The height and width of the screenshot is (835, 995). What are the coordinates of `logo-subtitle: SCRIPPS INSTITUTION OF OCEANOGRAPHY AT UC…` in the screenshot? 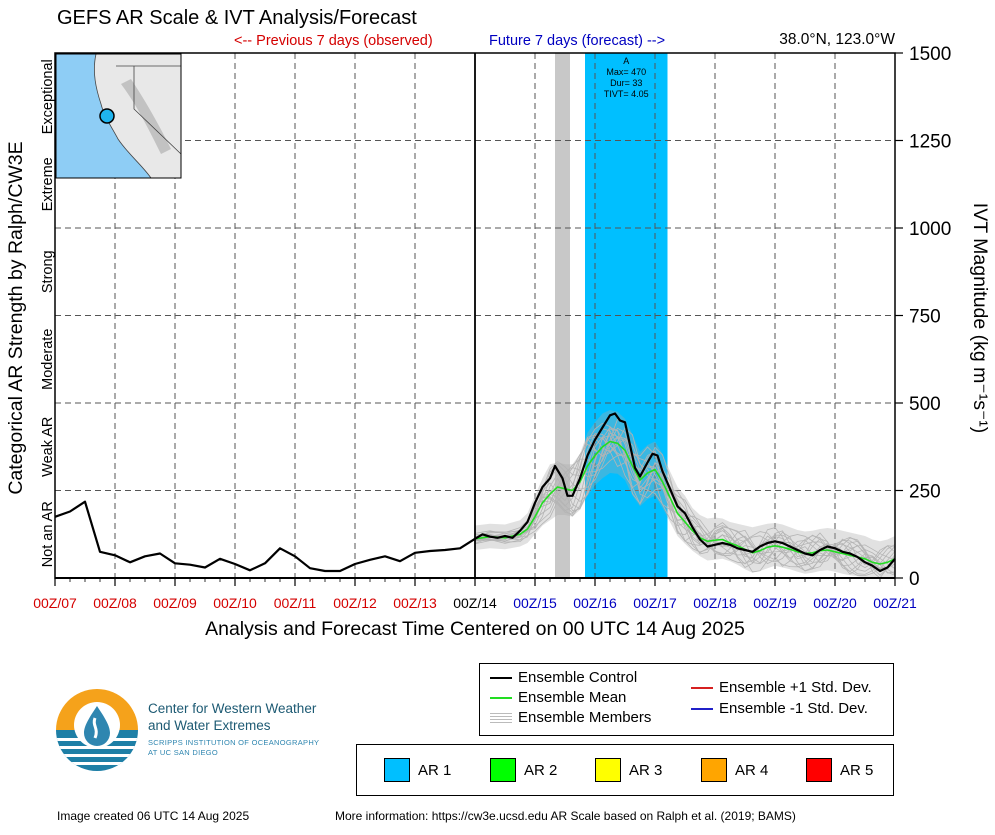 It's located at (234, 747).